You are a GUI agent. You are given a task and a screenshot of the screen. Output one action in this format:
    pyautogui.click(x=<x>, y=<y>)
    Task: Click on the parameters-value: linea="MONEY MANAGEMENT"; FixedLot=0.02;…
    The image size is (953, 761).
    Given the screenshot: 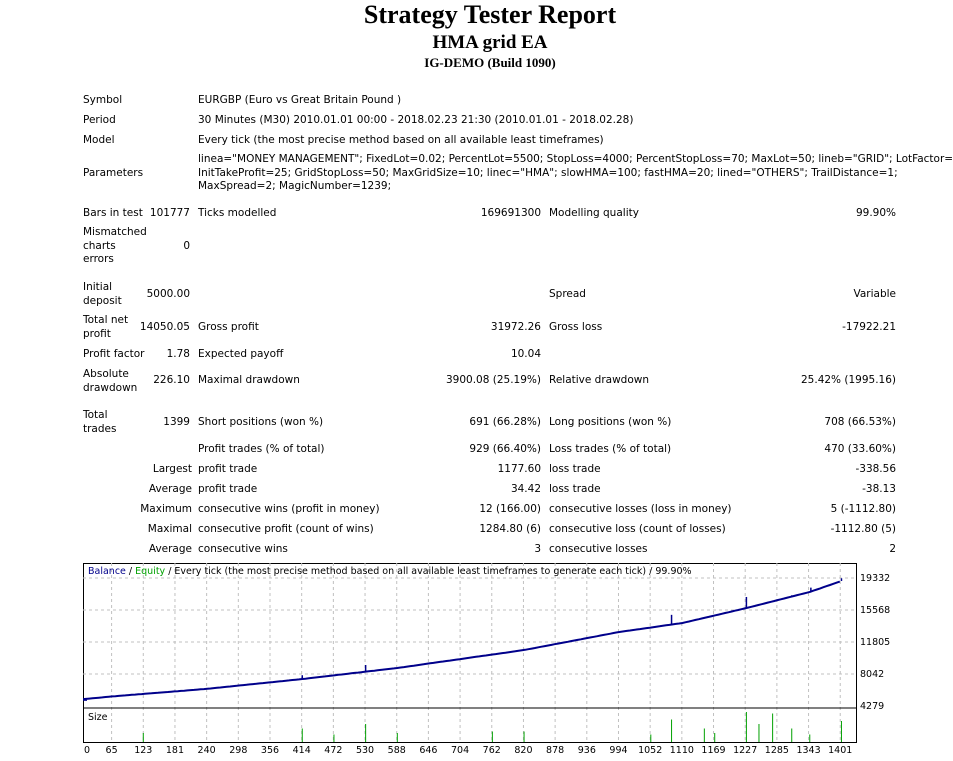 What is the action you would take?
    pyautogui.click(x=575, y=159)
    